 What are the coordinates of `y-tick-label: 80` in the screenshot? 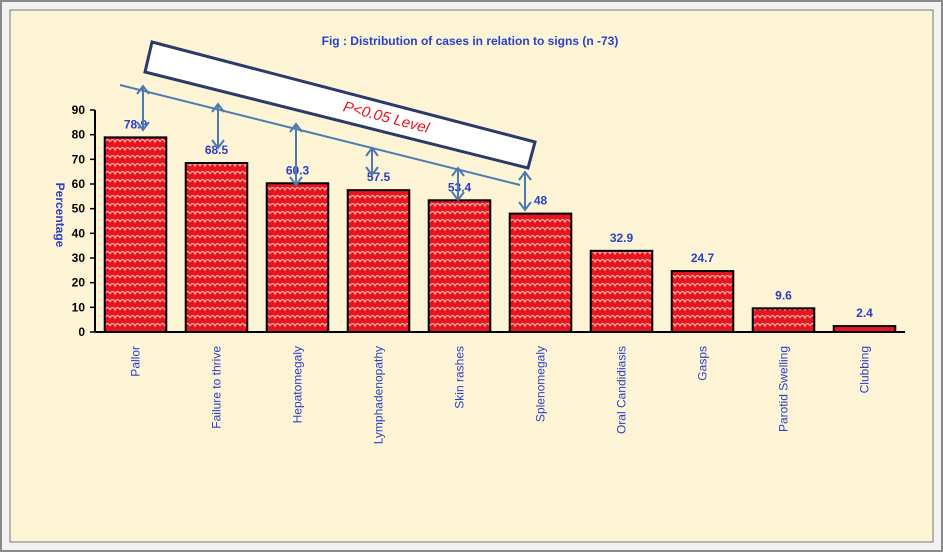 It's located at (79, 135).